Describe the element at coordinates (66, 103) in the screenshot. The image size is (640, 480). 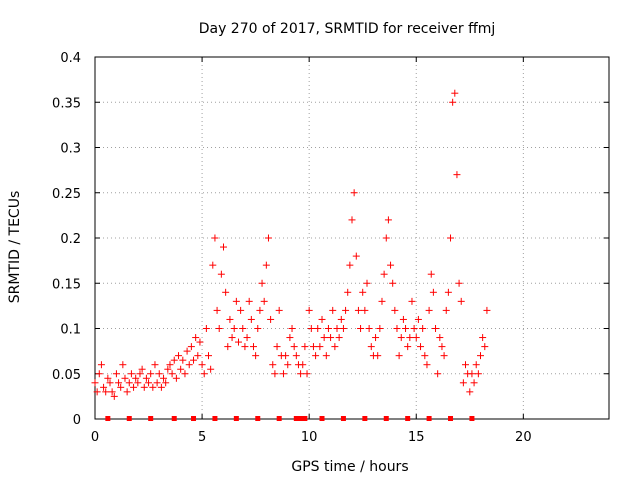
I see `y-tick-label: 0.35` at that location.